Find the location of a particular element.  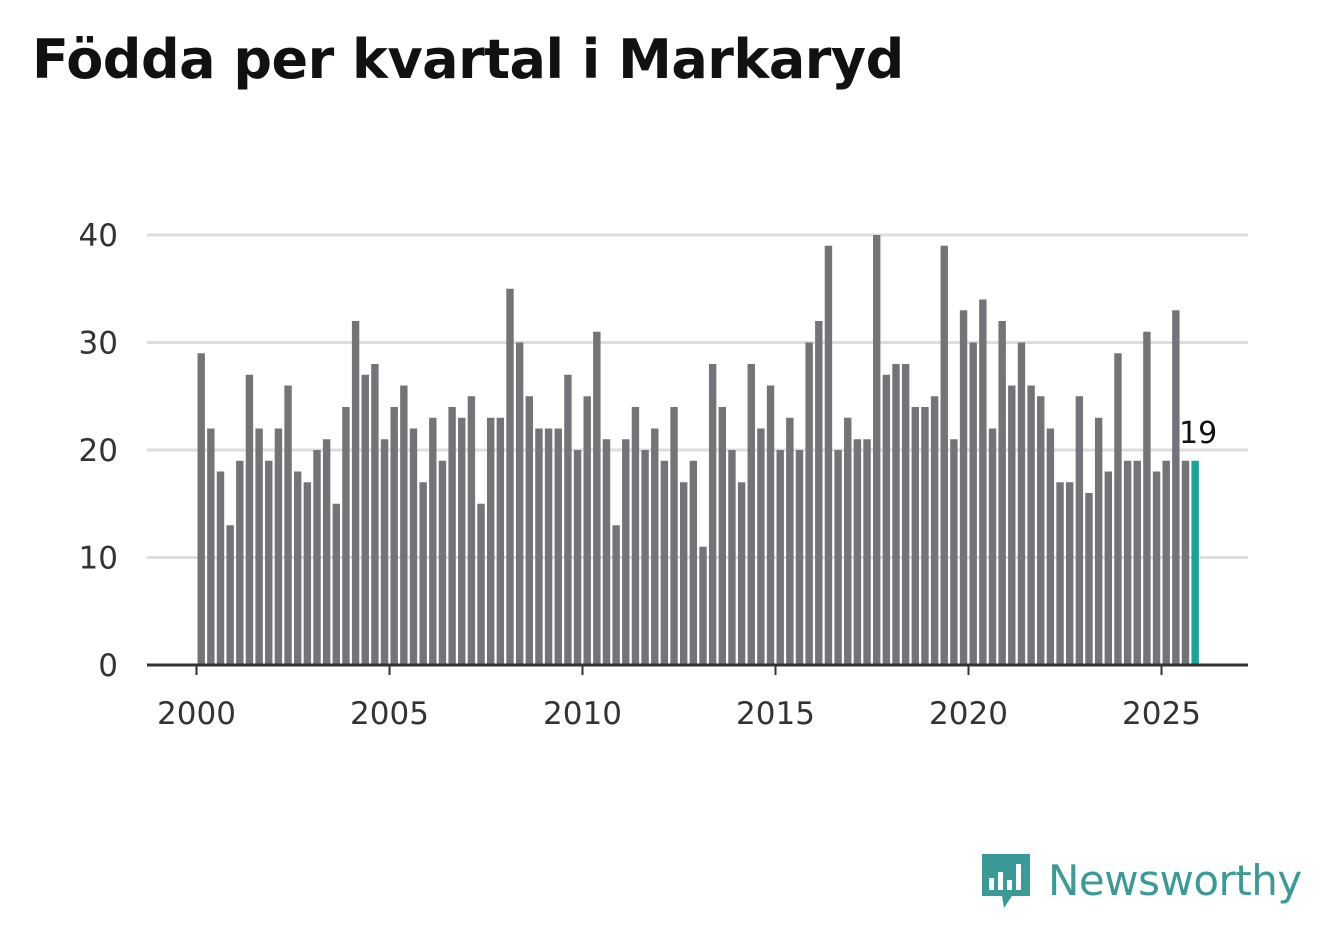

x-tick-label: 2000 is located at coordinates (196, 714).